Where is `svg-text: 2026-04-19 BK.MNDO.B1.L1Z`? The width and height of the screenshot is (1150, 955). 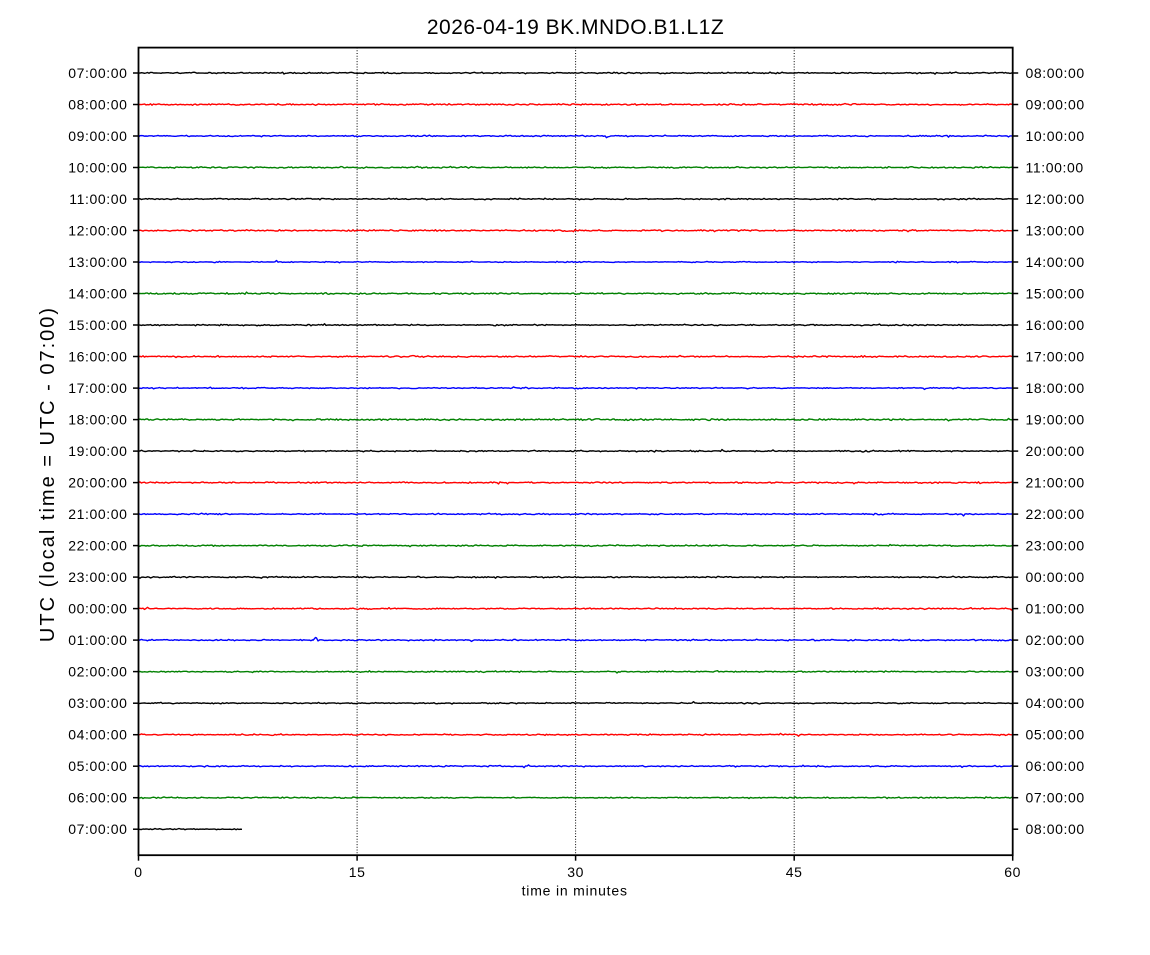
svg-text: 2026-04-19 BK.MNDO.B1.L1Z is located at coordinates (575, 27).